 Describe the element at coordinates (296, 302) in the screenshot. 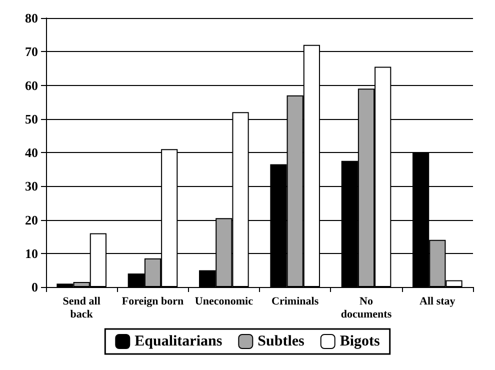

I see `x-tick-label: Criminals` at that location.